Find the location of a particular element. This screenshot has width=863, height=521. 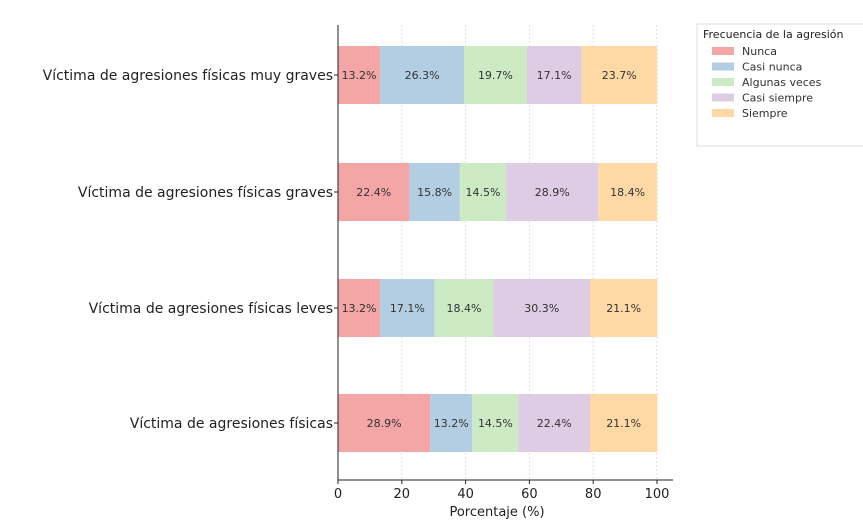

legend-label: Siempre is located at coordinates (765, 113).